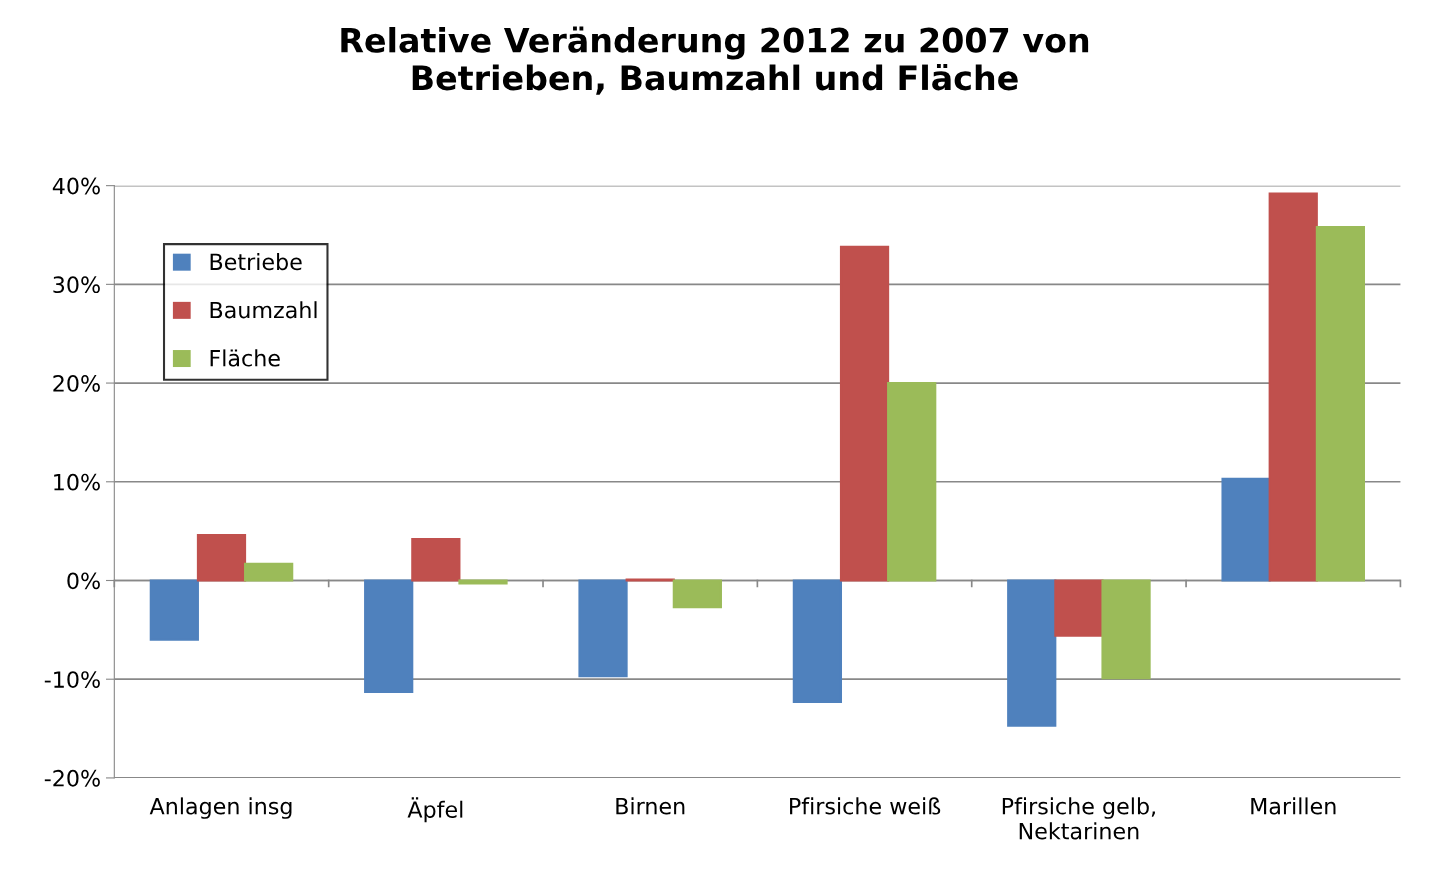 The height and width of the screenshot is (884, 1429). What do you see at coordinates (83, 581) in the screenshot?
I see `y-tick-label: 0%` at bounding box center [83, 581].